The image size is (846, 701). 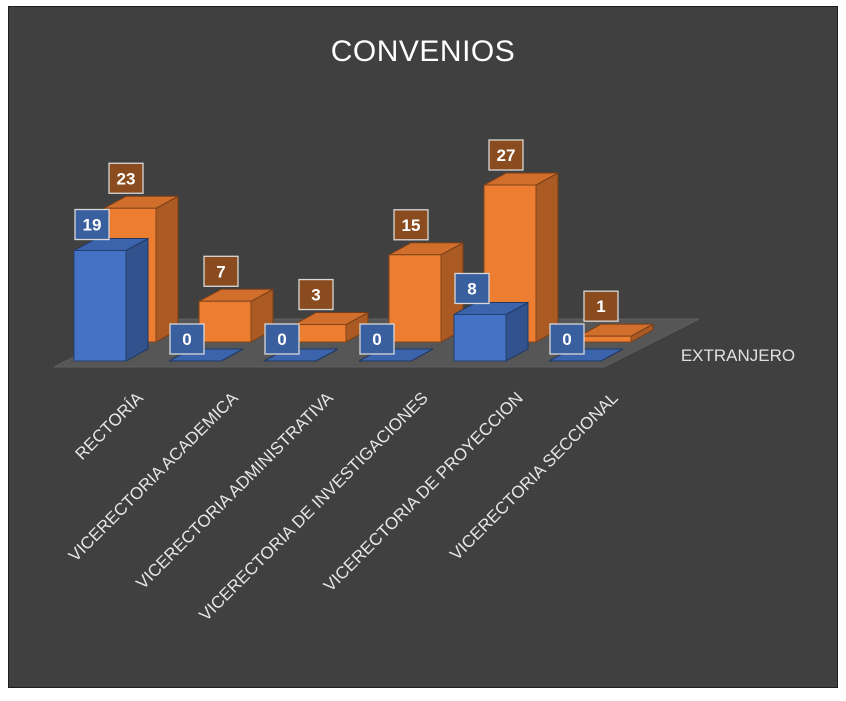 I want to click on data-label-s1-1: 7, so click(x=221, y=271).